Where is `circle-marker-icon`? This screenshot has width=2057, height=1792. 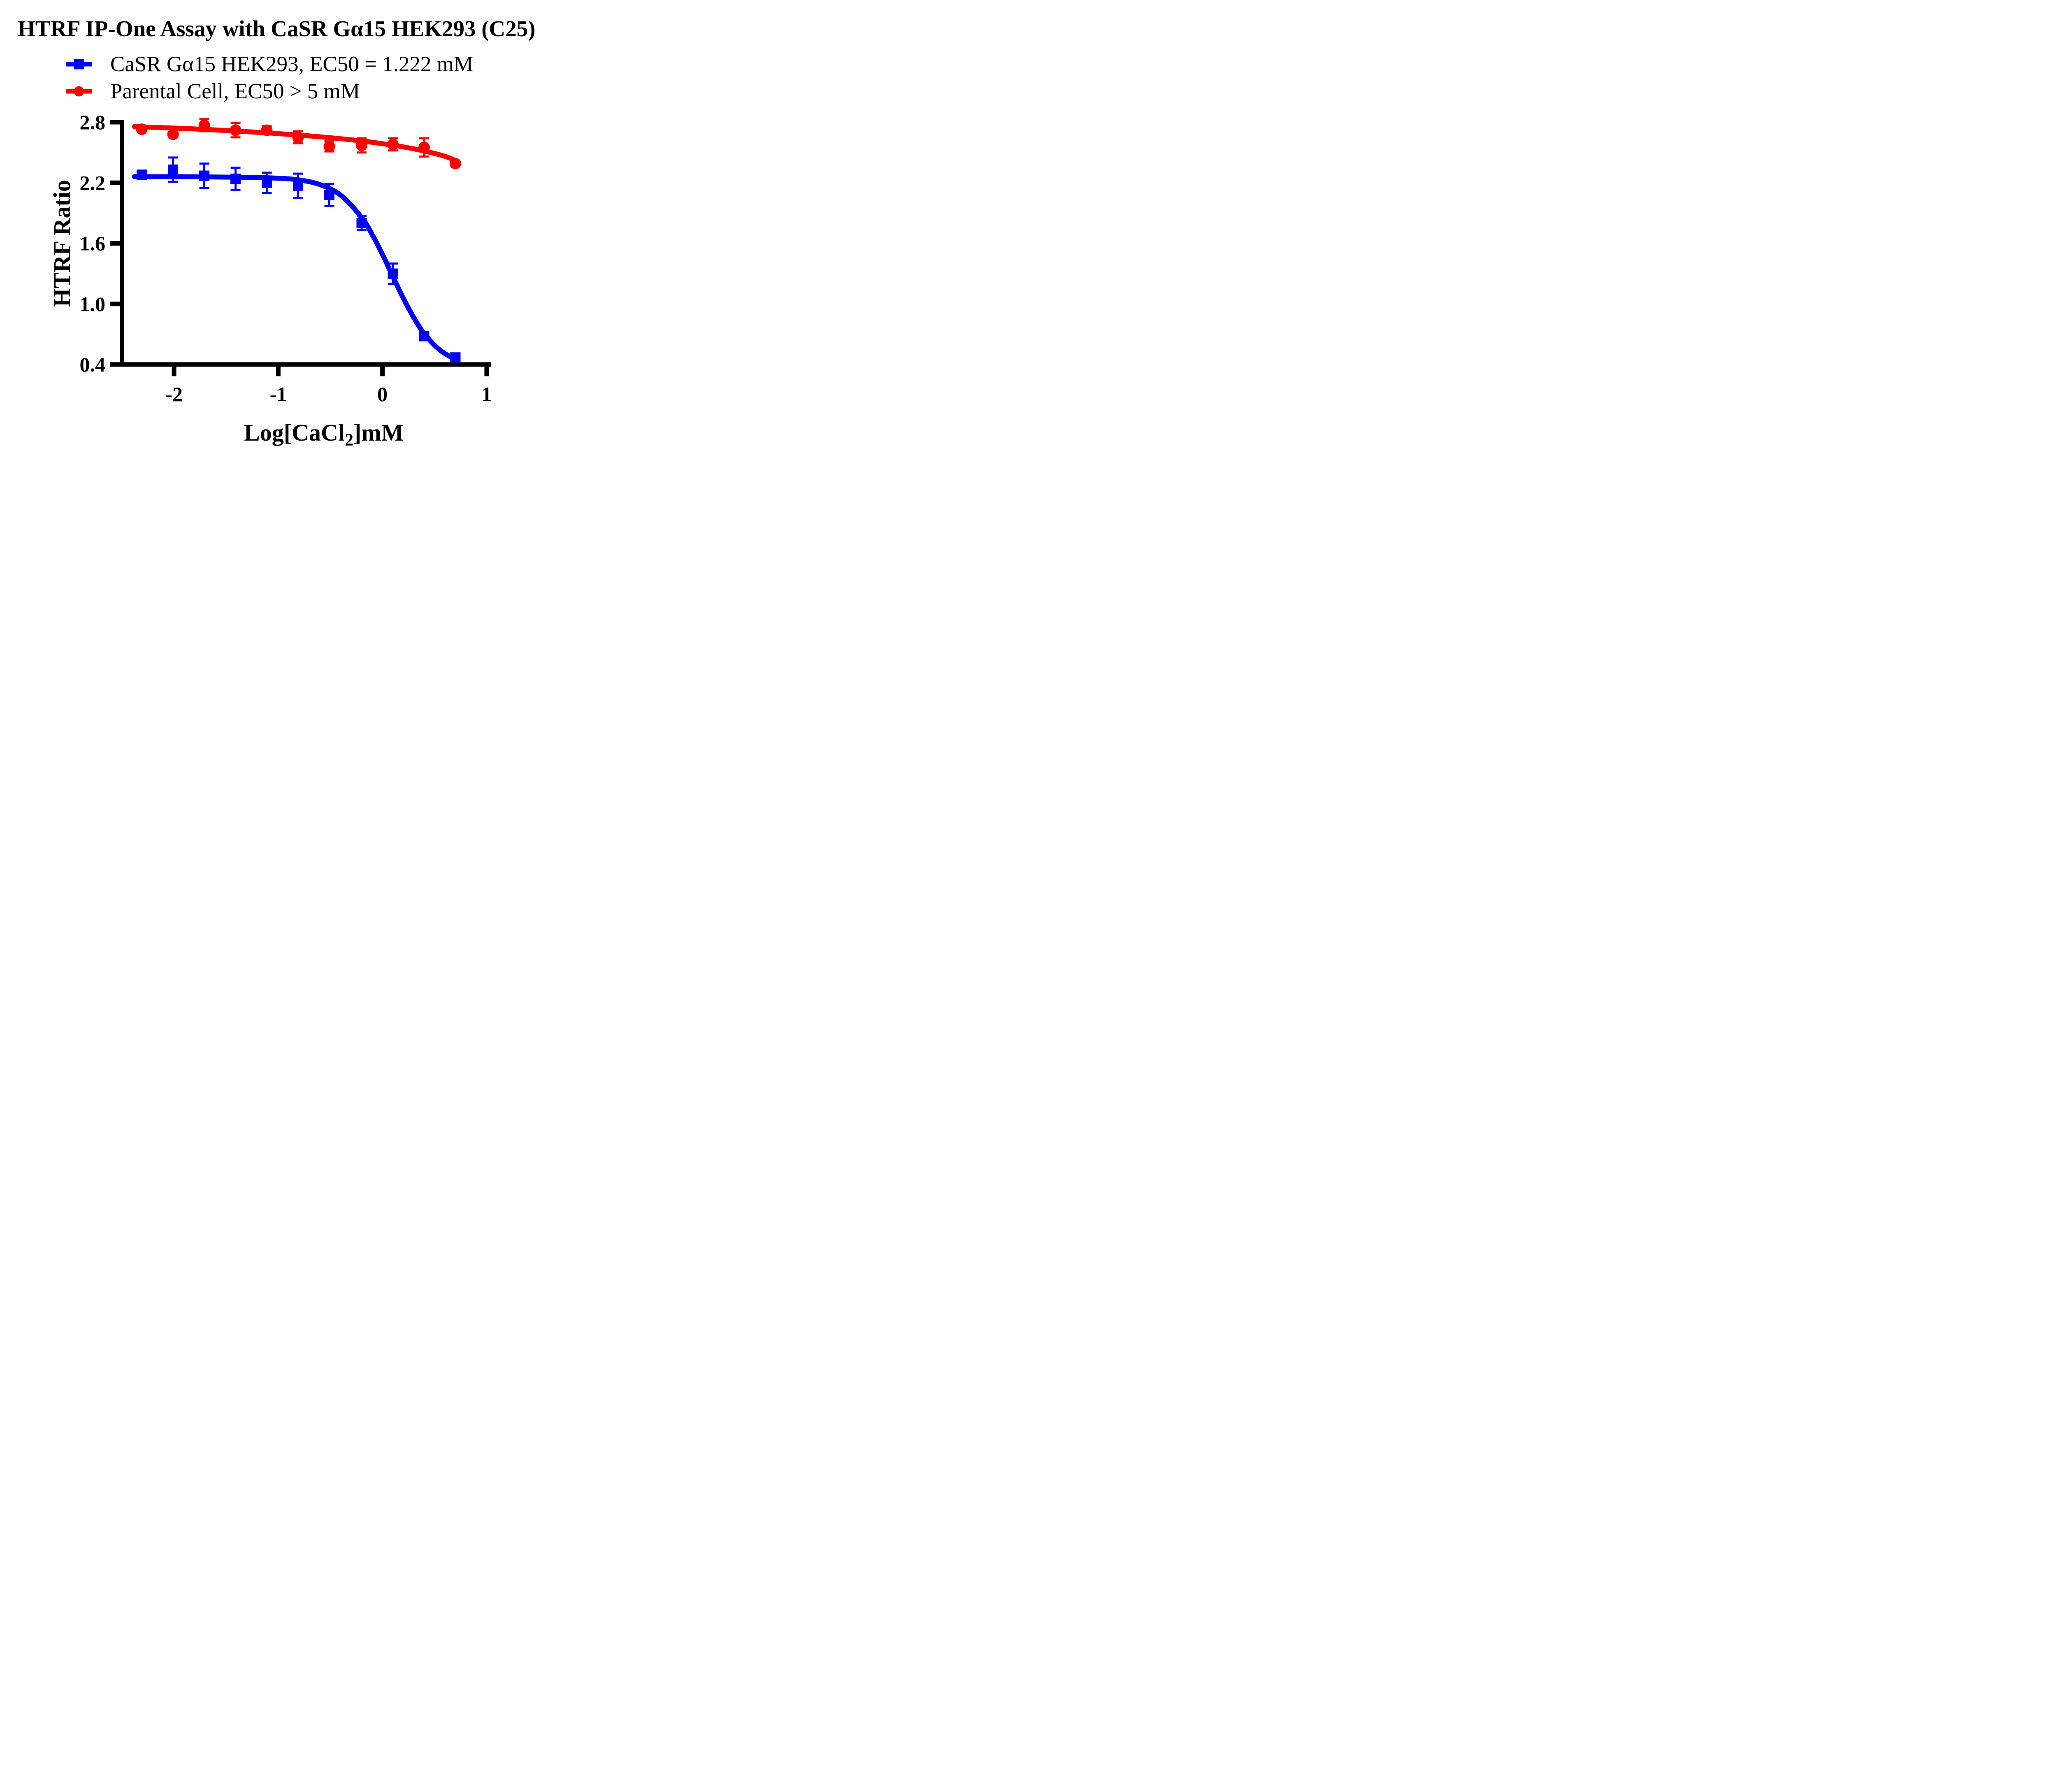 circle-marker-icon is located at coordinates (79, 91).